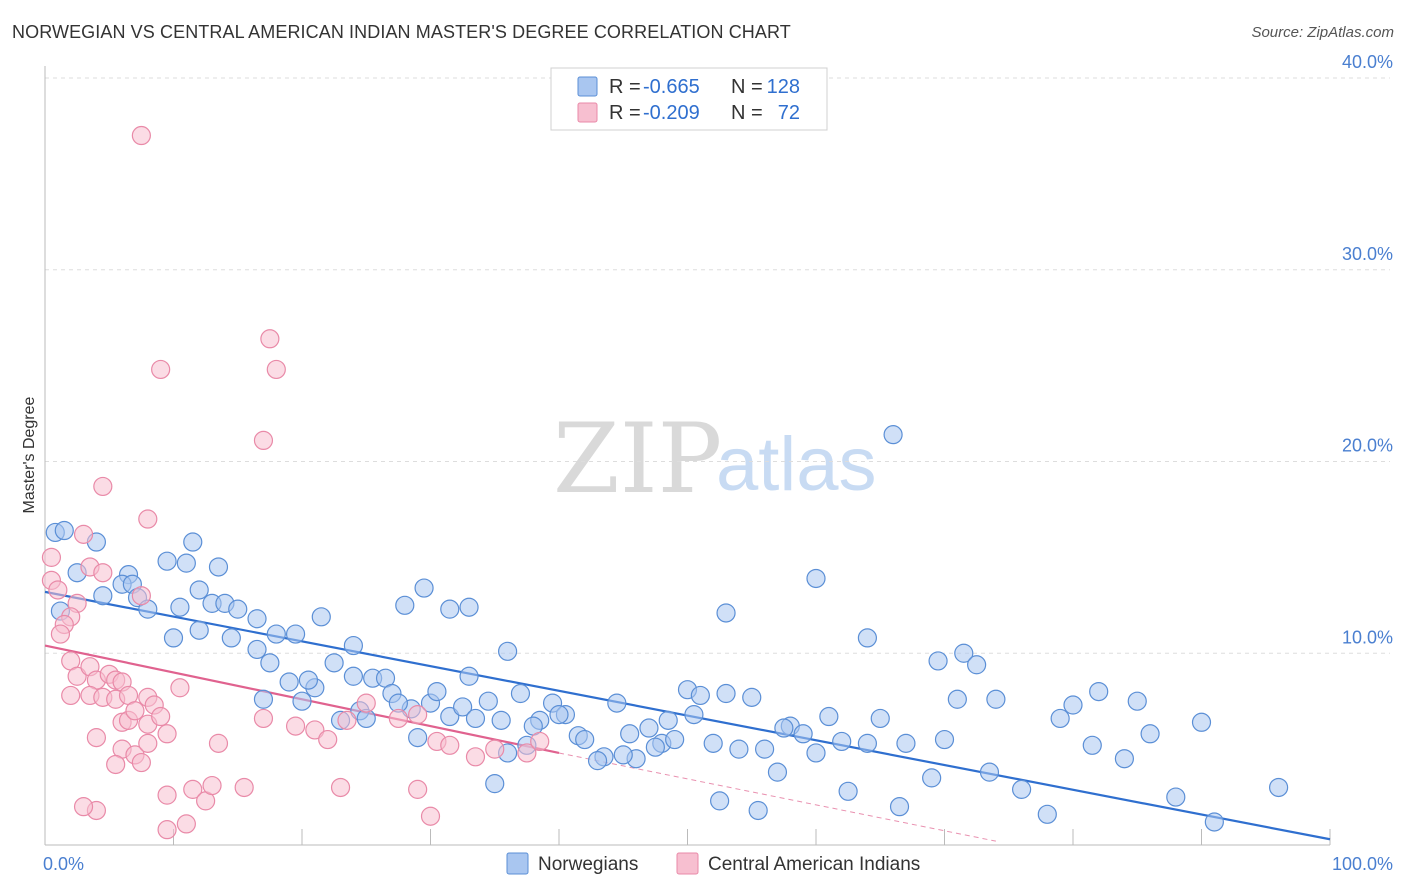  I want to click on y-axis-title: Master's Degree, so click(29, 454).